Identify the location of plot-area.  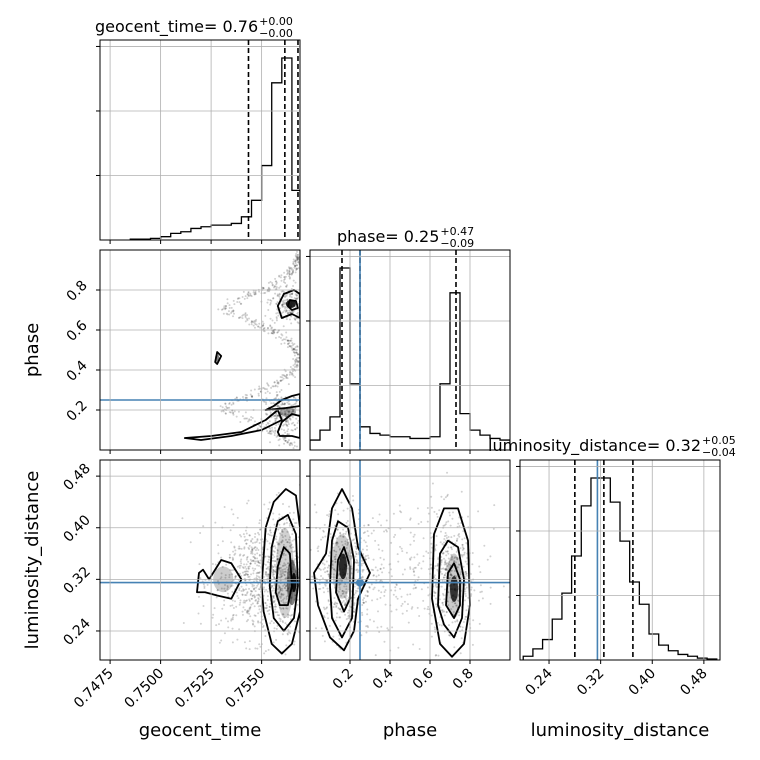
(214, 140).